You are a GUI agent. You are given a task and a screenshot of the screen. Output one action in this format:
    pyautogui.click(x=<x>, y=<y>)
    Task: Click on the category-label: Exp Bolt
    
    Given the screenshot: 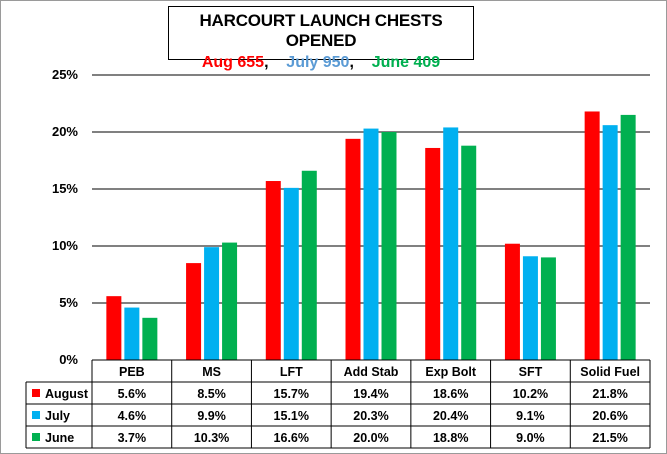 What is the action you would take?
    pyautogui.click(x=451, y=372)
    